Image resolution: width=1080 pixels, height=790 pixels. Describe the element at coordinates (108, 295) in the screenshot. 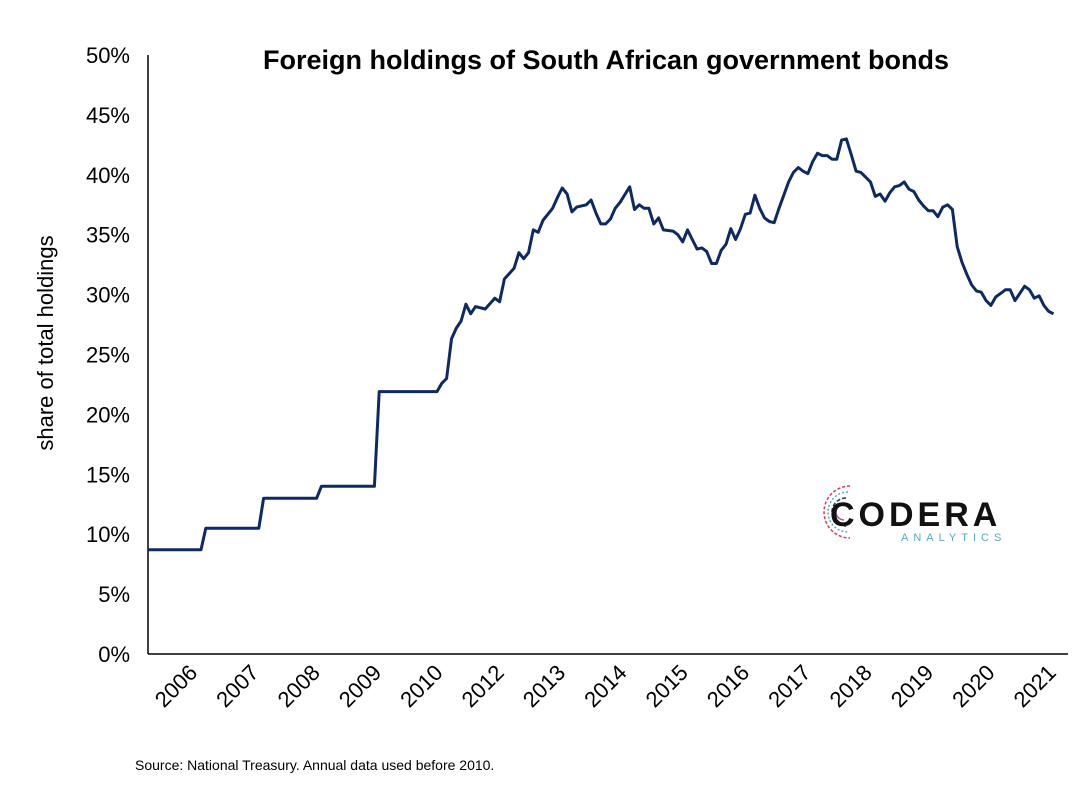

I see `y-tick-label: 30%` at that location.